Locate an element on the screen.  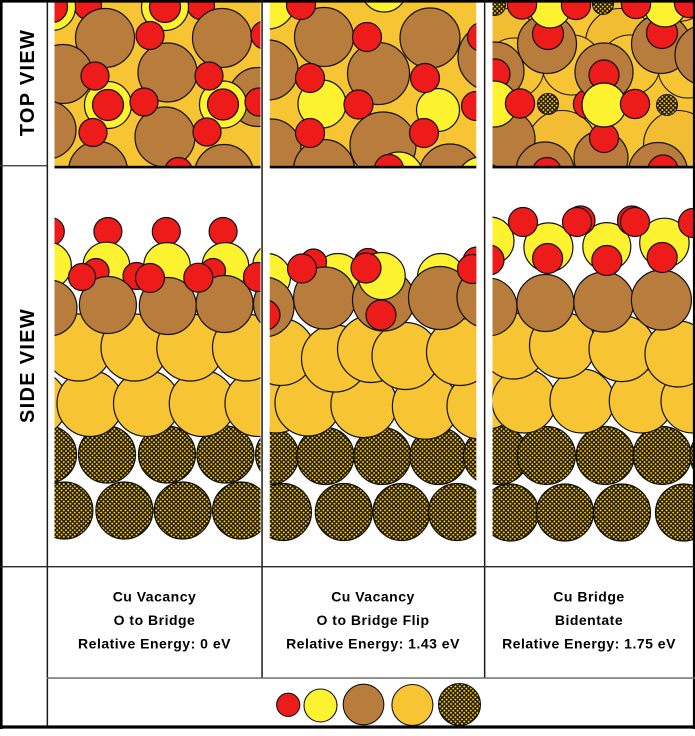
svg-text: TOP VIEW is located at coordinates (28, 82).